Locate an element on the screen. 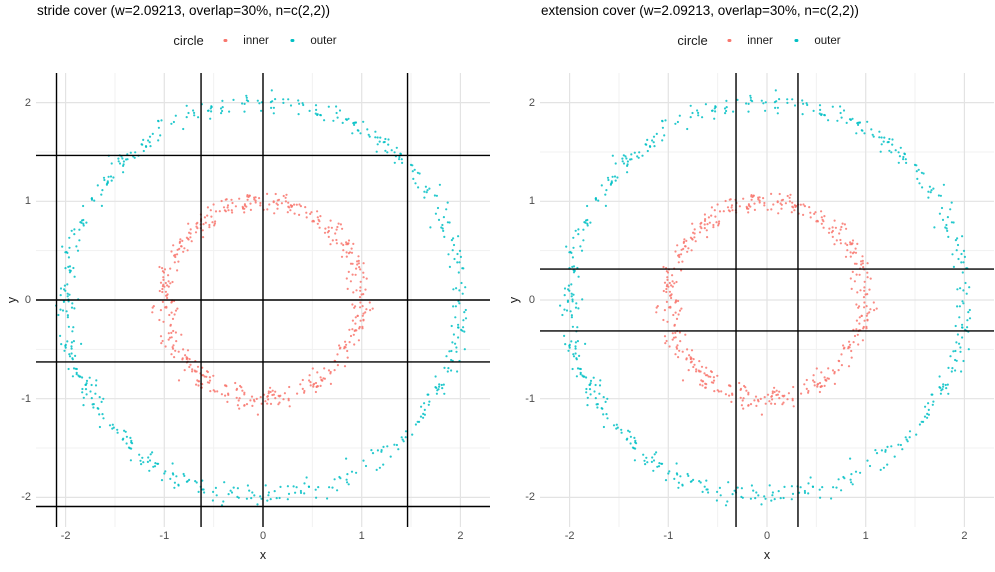  y-tick-label: -1 is located at coordinates (530, 398).